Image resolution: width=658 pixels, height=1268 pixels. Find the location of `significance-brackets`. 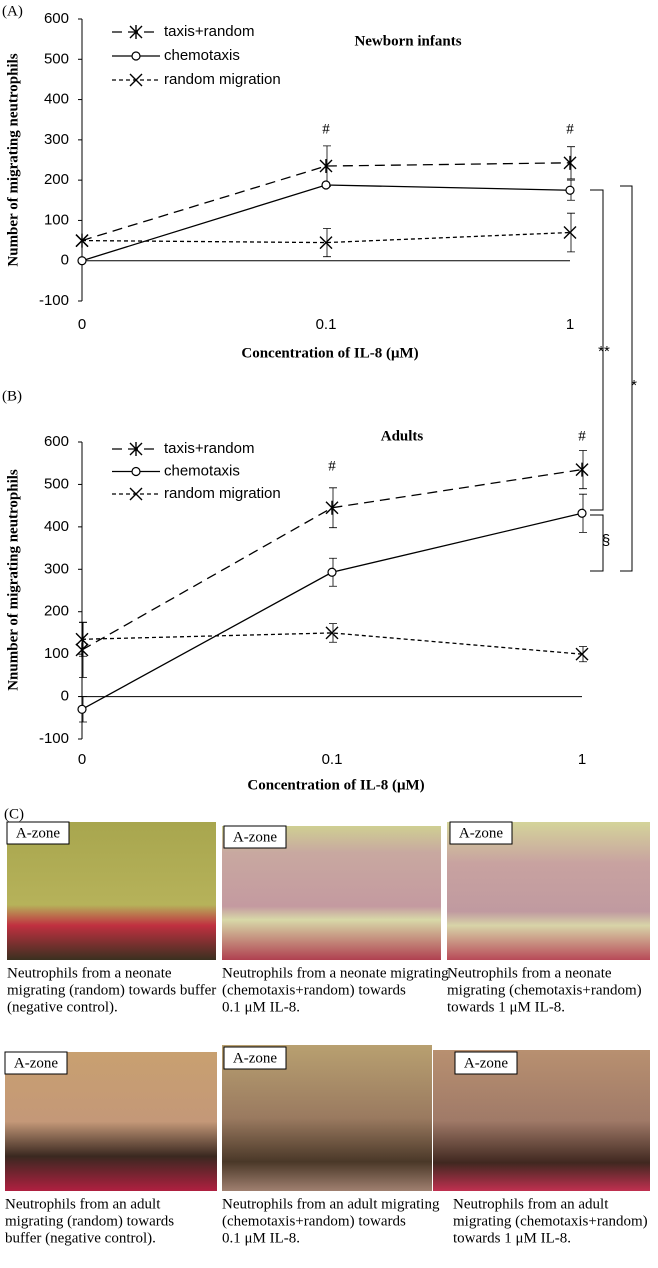

significance-brackets is located at coordinates (611, 378).